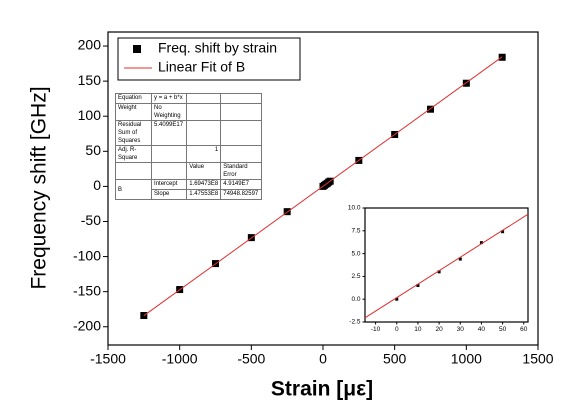 The image size is (569, 416). Describe the element at coordinates (133, 112) in the screenshot. I see `table-cell: Weight` at that location.